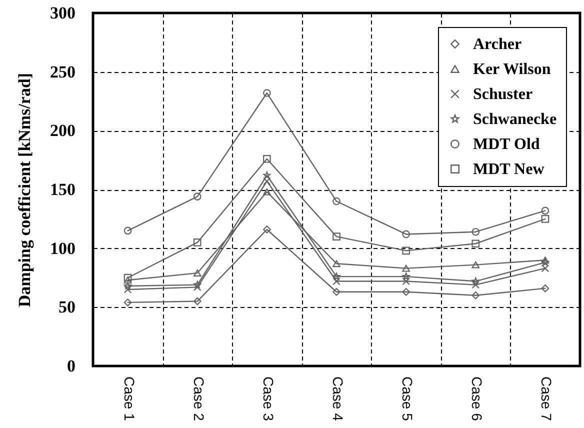 The image size is (584, 428). I want to click on y-tick-label: 50, so click(67, 307).